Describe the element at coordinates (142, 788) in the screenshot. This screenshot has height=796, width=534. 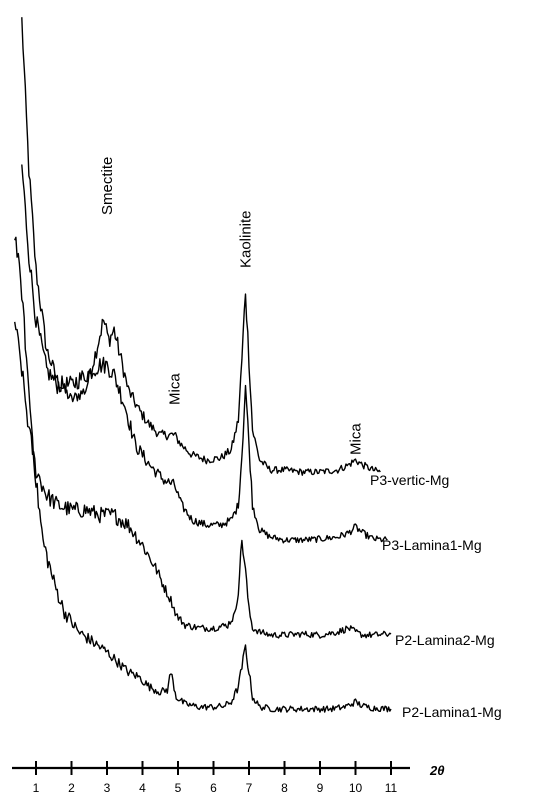
I see `x-tick-label-4: 4` at that location.